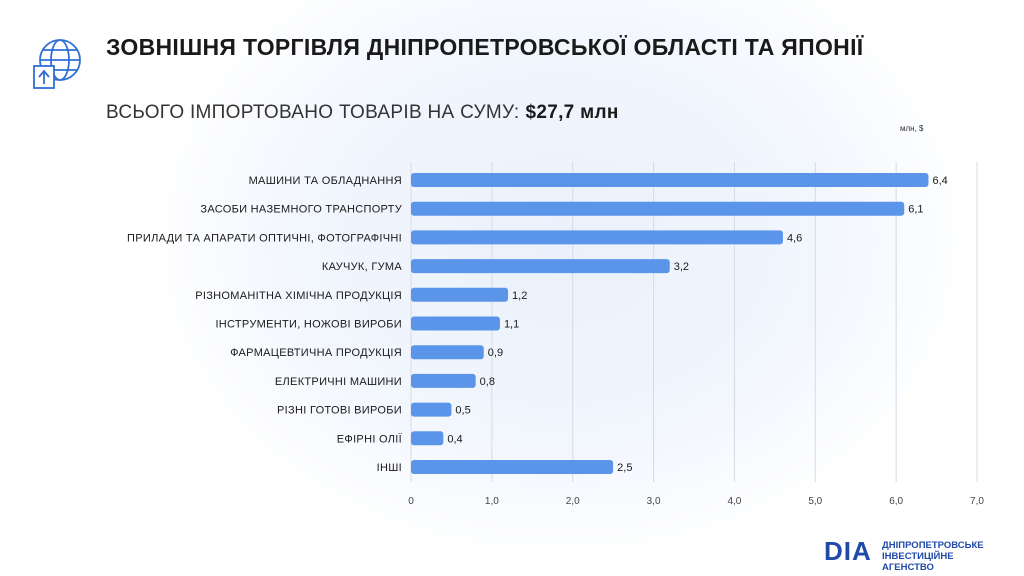 This screenshot has width=1024, height=576. I want to click on category-label: КАУЧУК, ГУМА, so click(362, 267).